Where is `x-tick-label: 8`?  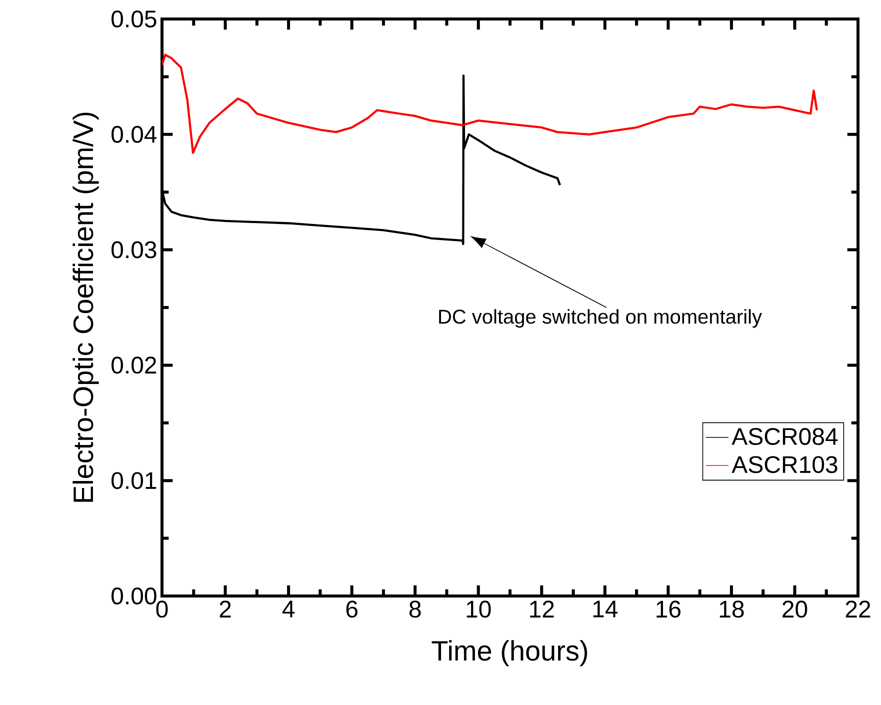 x-tick-label: 8 is located at coordinates (415, 609).